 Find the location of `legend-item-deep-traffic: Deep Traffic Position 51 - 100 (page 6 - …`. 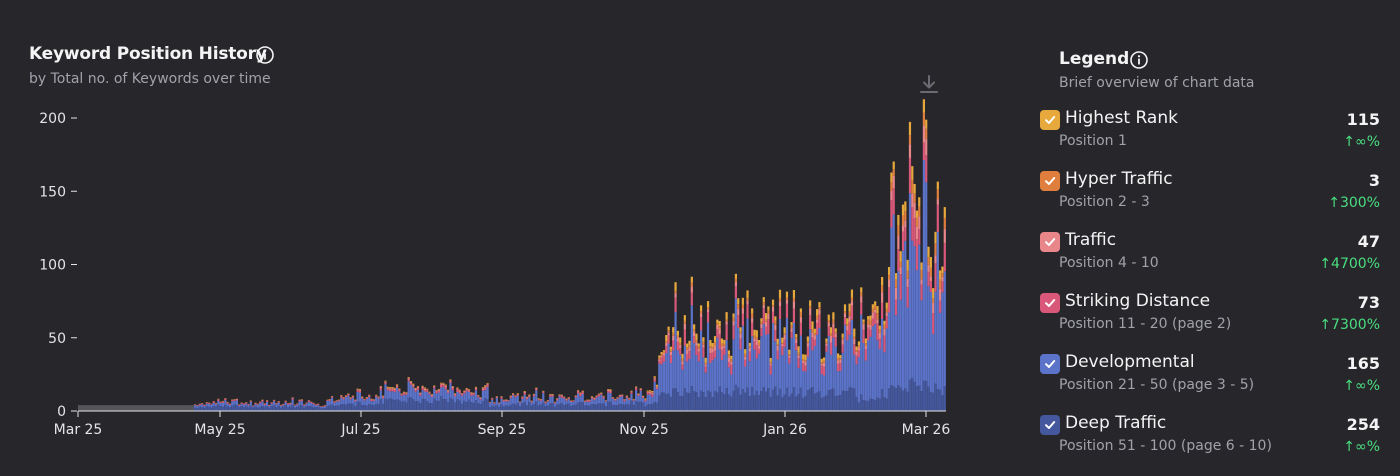

legend-item-deep-traffic: Deep Traffic Position 51 - 100 (page 6 - … is located at coordinates (1211, 441).